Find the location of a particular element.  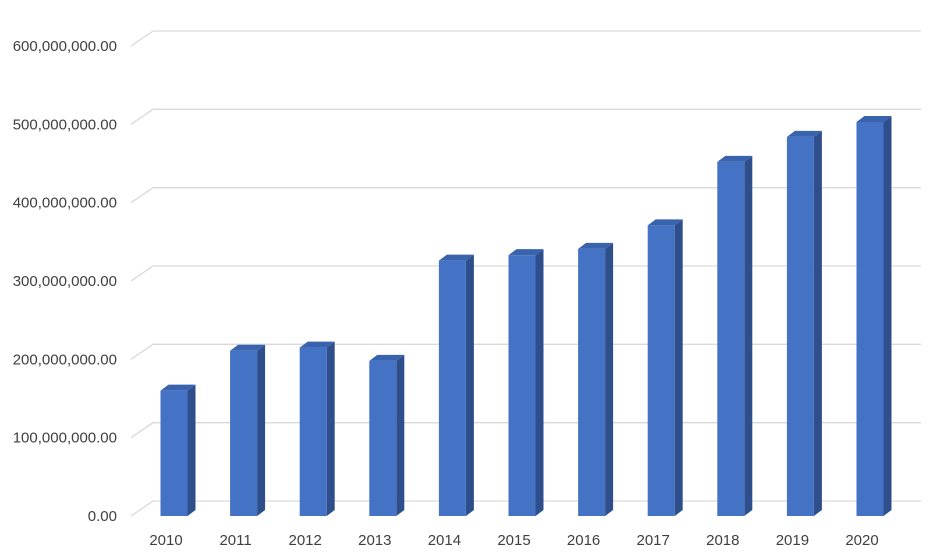

x-tick-label: 2017 is located at coordinates (653, 540).